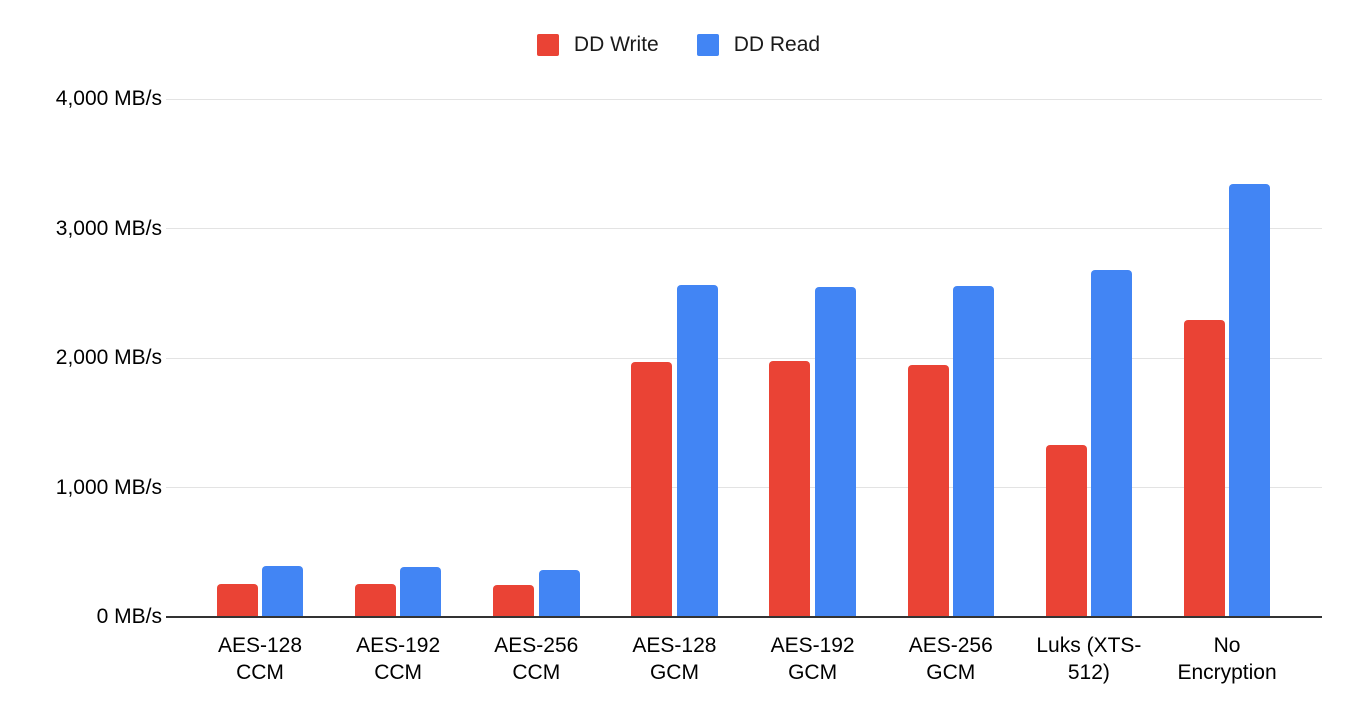  What do you see at coordinates (697, 451) in the screenshot?
I see `bar-dd-read-aes-128-gcm` at bounding box center [697, 451].